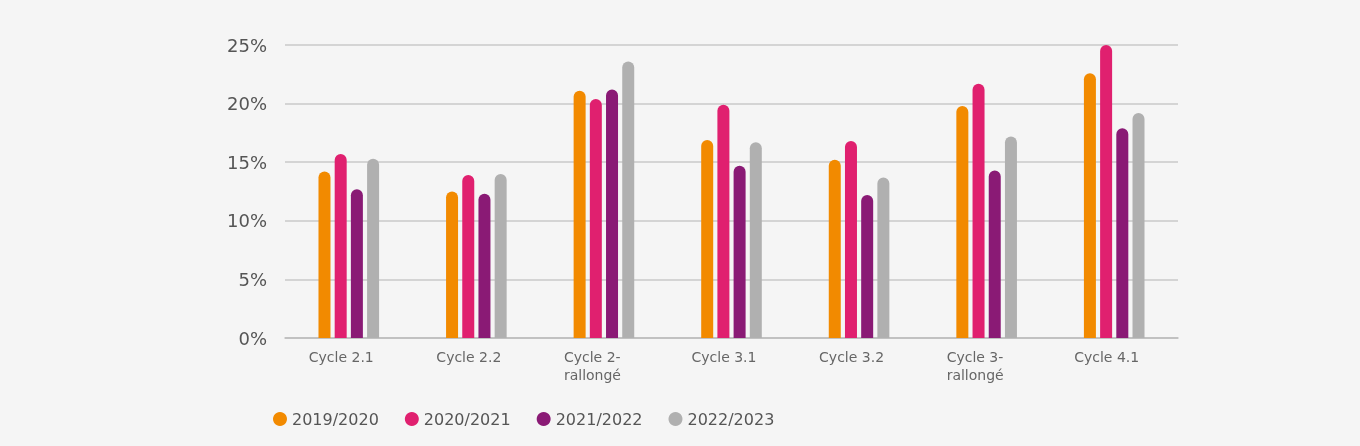  What do you see at coordinates (341, 357) in the screenshot?
I see `x-tick-label: Cycle 2.1` at bounding box center [341, 357].